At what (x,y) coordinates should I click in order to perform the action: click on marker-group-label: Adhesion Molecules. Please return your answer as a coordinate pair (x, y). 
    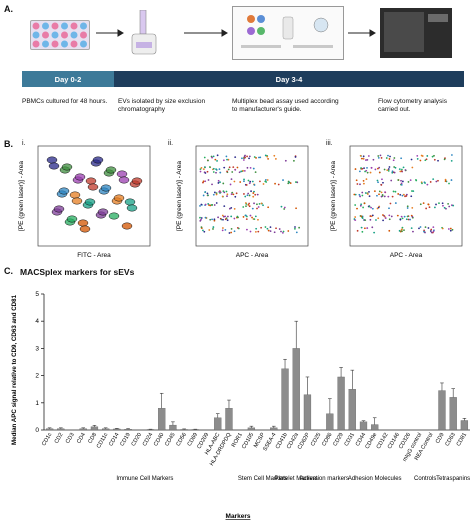
    Looking at the image, I should click on (375, 479).